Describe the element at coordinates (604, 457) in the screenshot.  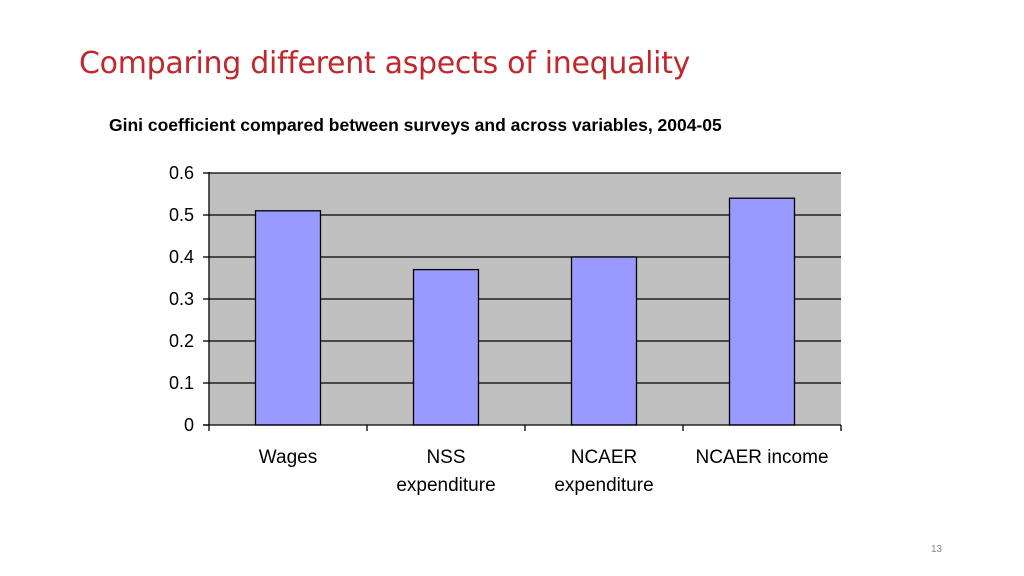
I see `x-tick-label: NCAER` at that location.